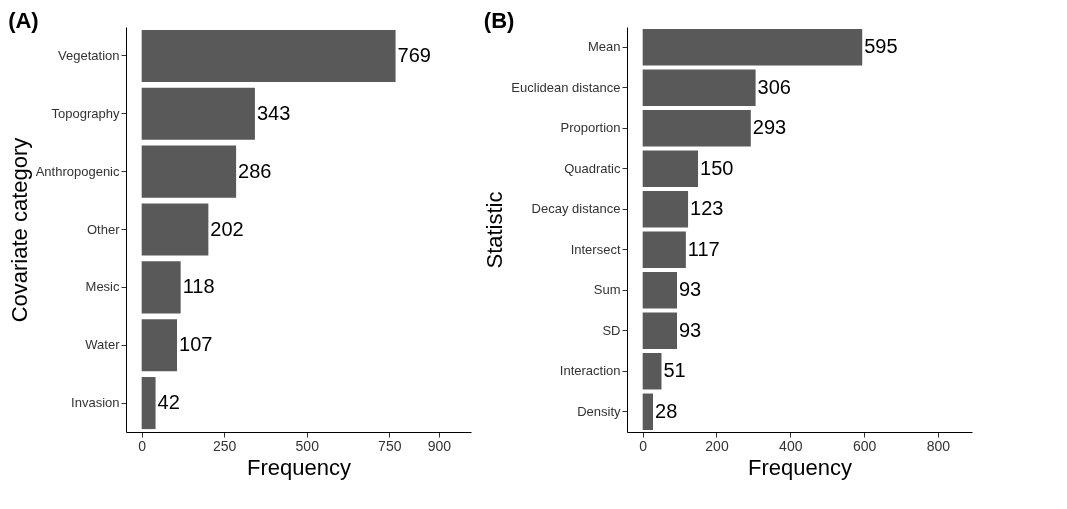  I want to click on y-tick-label: Interaction, so click(590, 371).